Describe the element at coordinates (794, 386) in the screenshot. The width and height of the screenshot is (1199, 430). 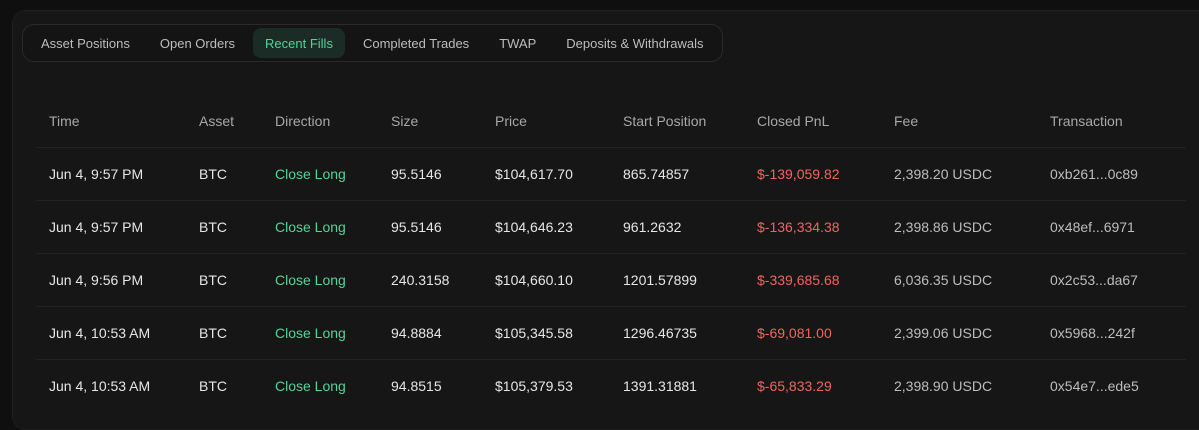
I see `cell-closed-pnl: $-65,833.29` at that location.